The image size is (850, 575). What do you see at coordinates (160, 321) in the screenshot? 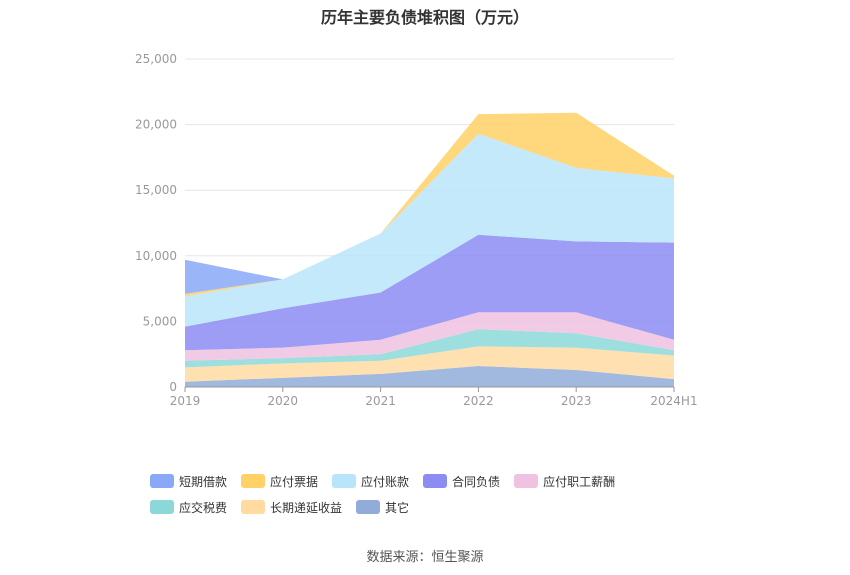
I see `y-tick-label: 5,000` at bounding box center [160, 321].